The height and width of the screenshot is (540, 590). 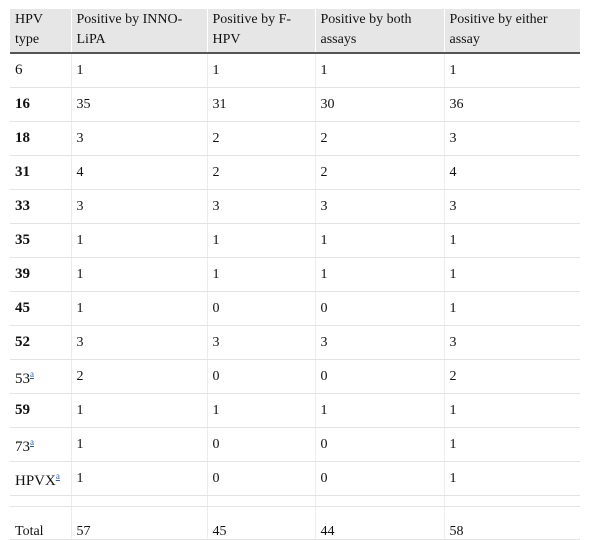 I want to click on header-f-hpv: Positive by F-HPV, so click(x=260, y=31).